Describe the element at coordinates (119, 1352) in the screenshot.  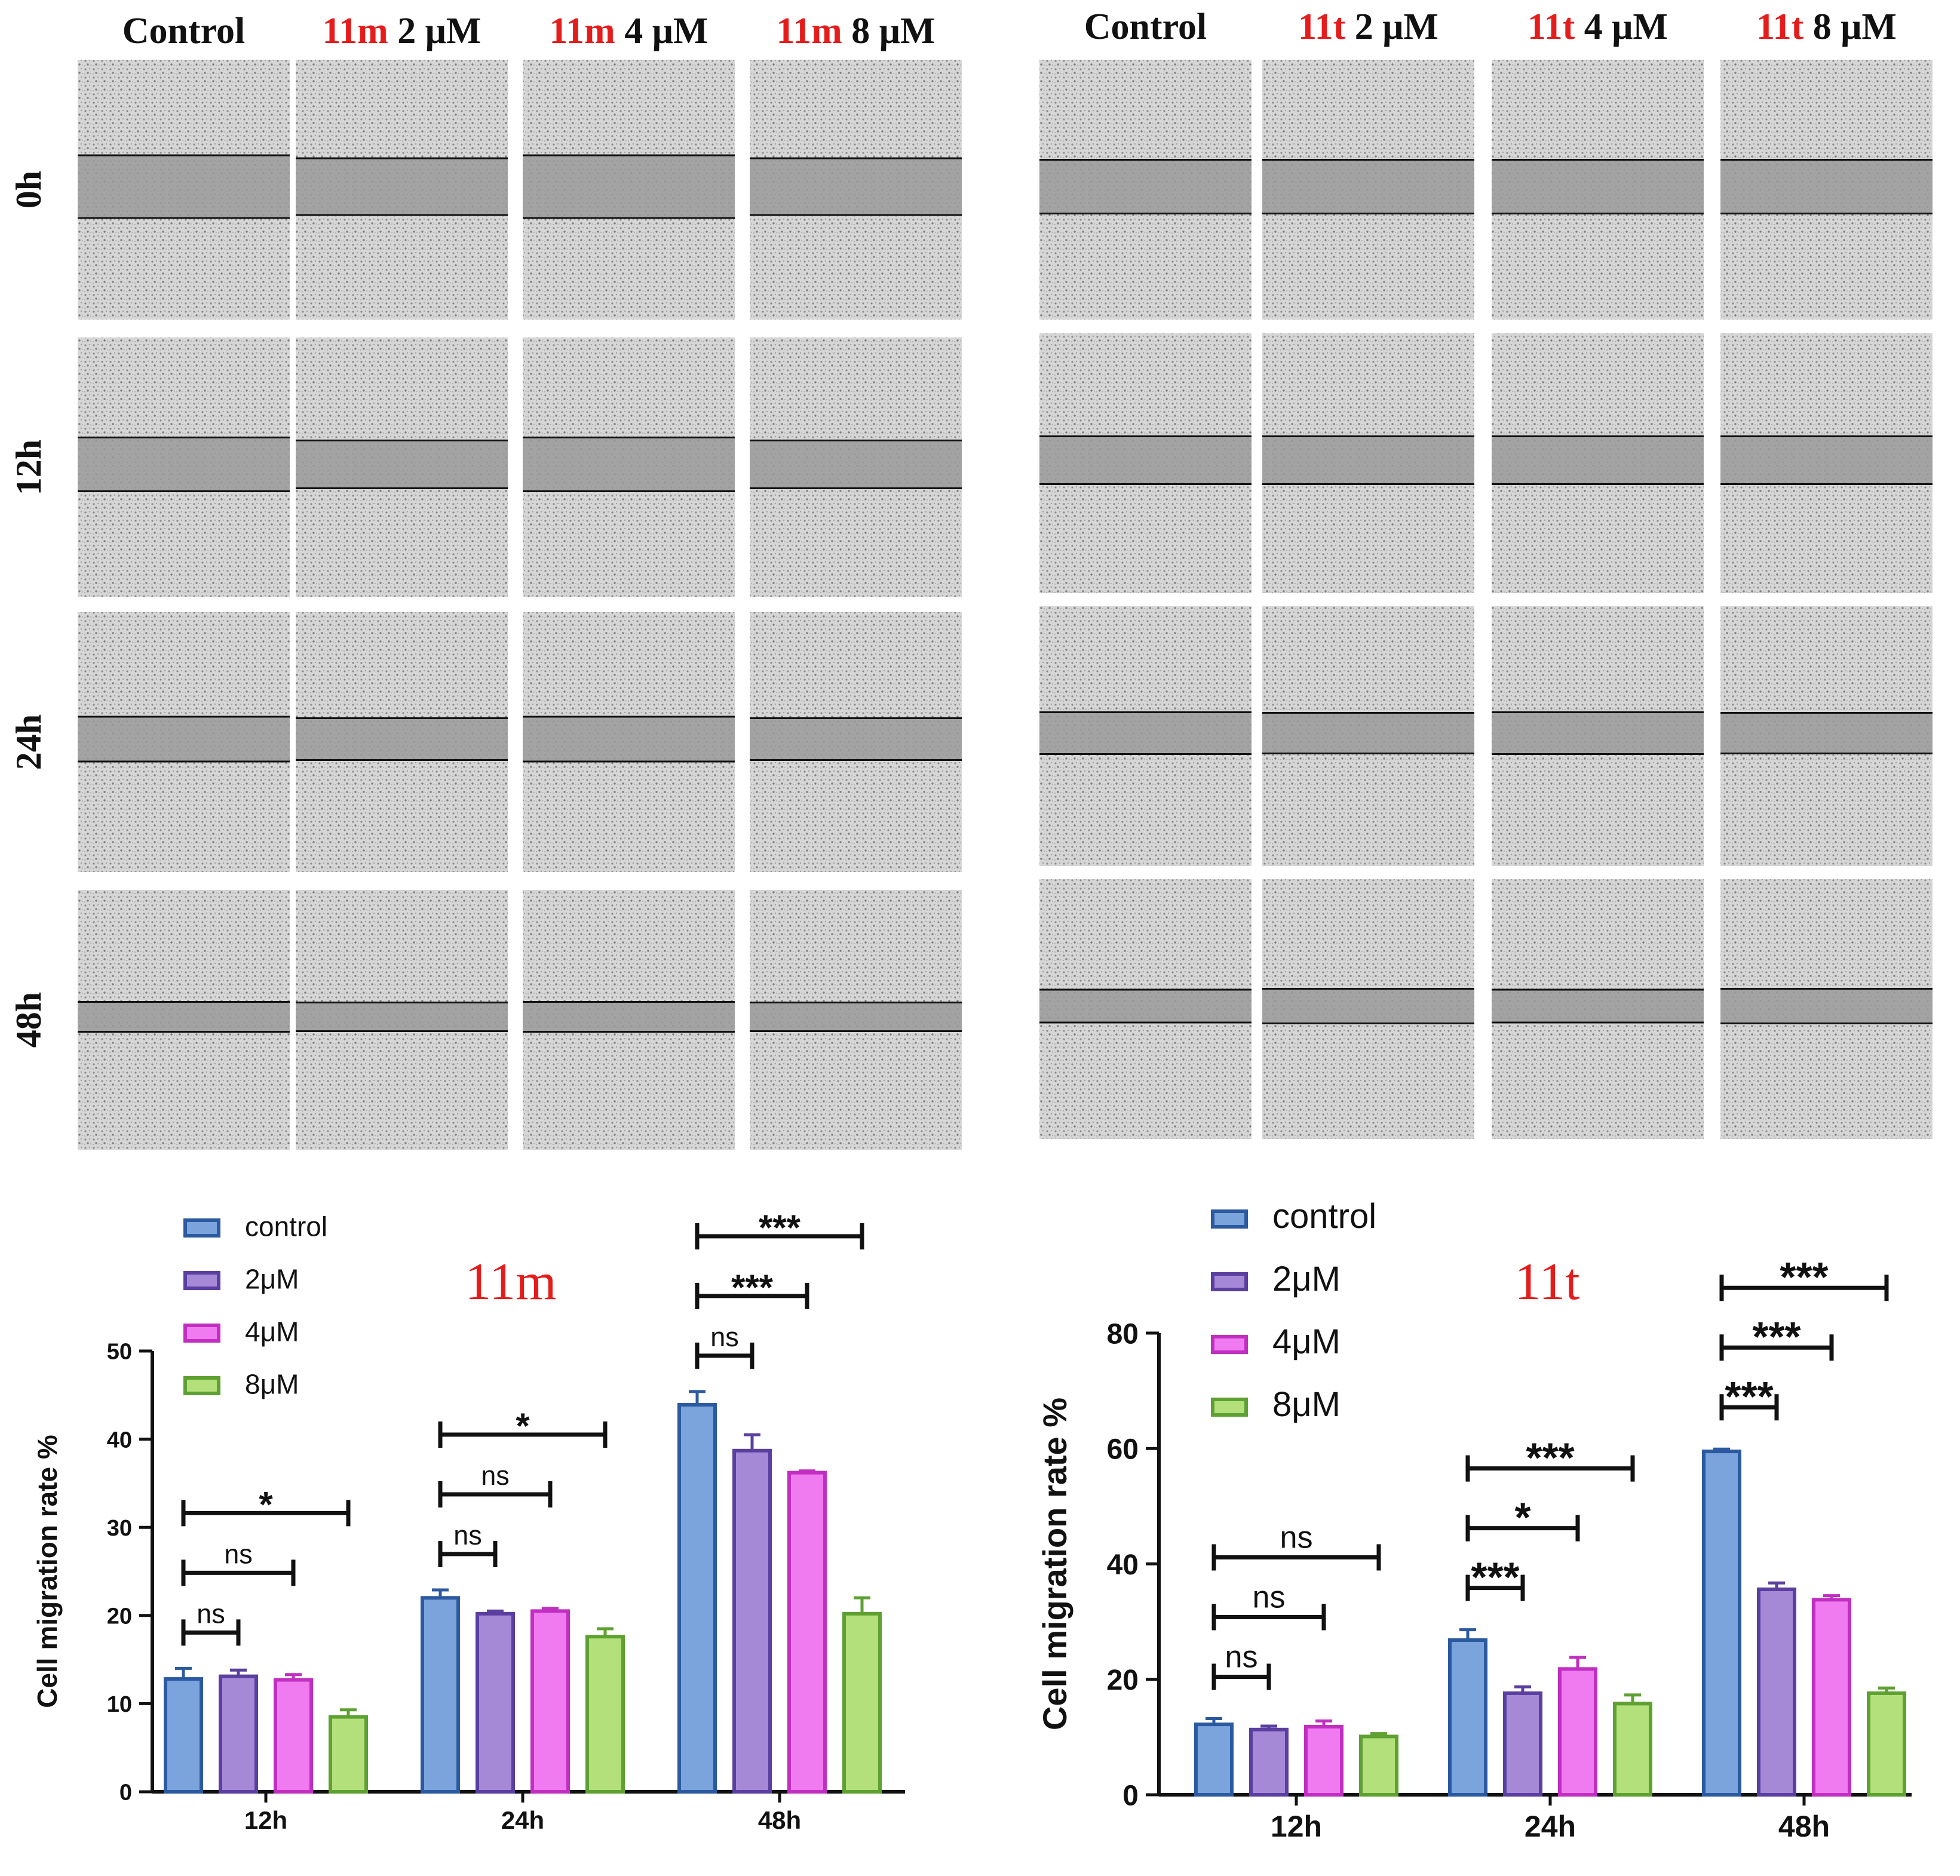
I see `y-tick-label: 50` at that location.